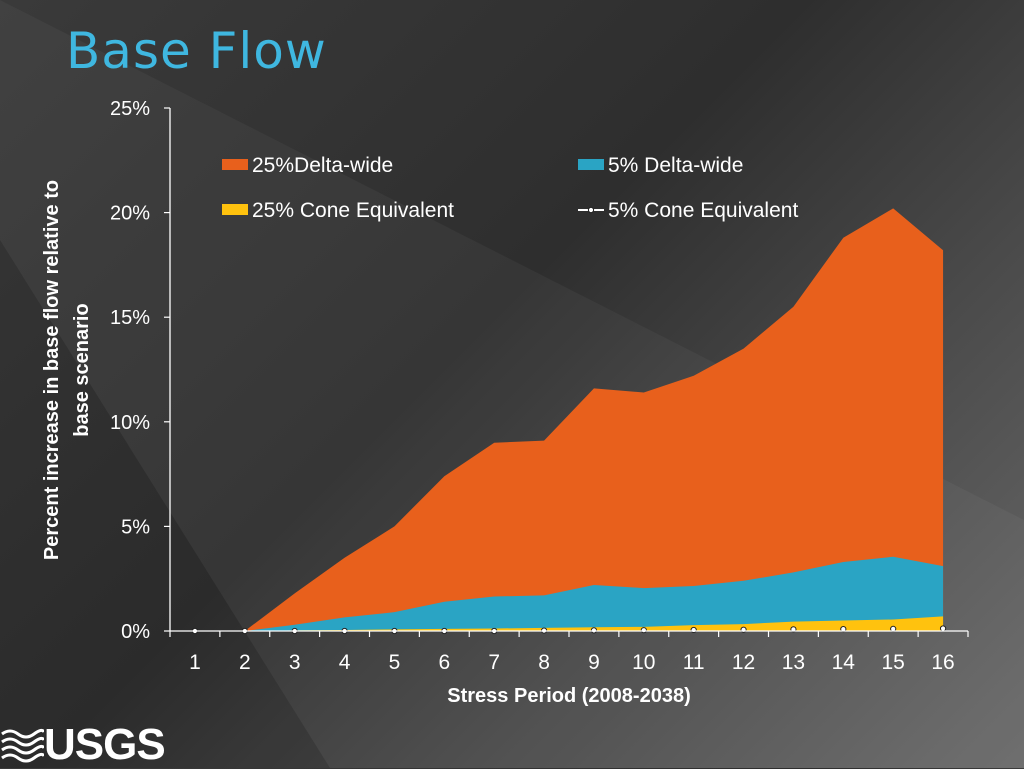 The height and width of the screenshot is (769, 1024). What do you see at coordinates (444, 662) in the screenshot?
I see `x-tick-label-5: 6` at bounding box center [444, 662].